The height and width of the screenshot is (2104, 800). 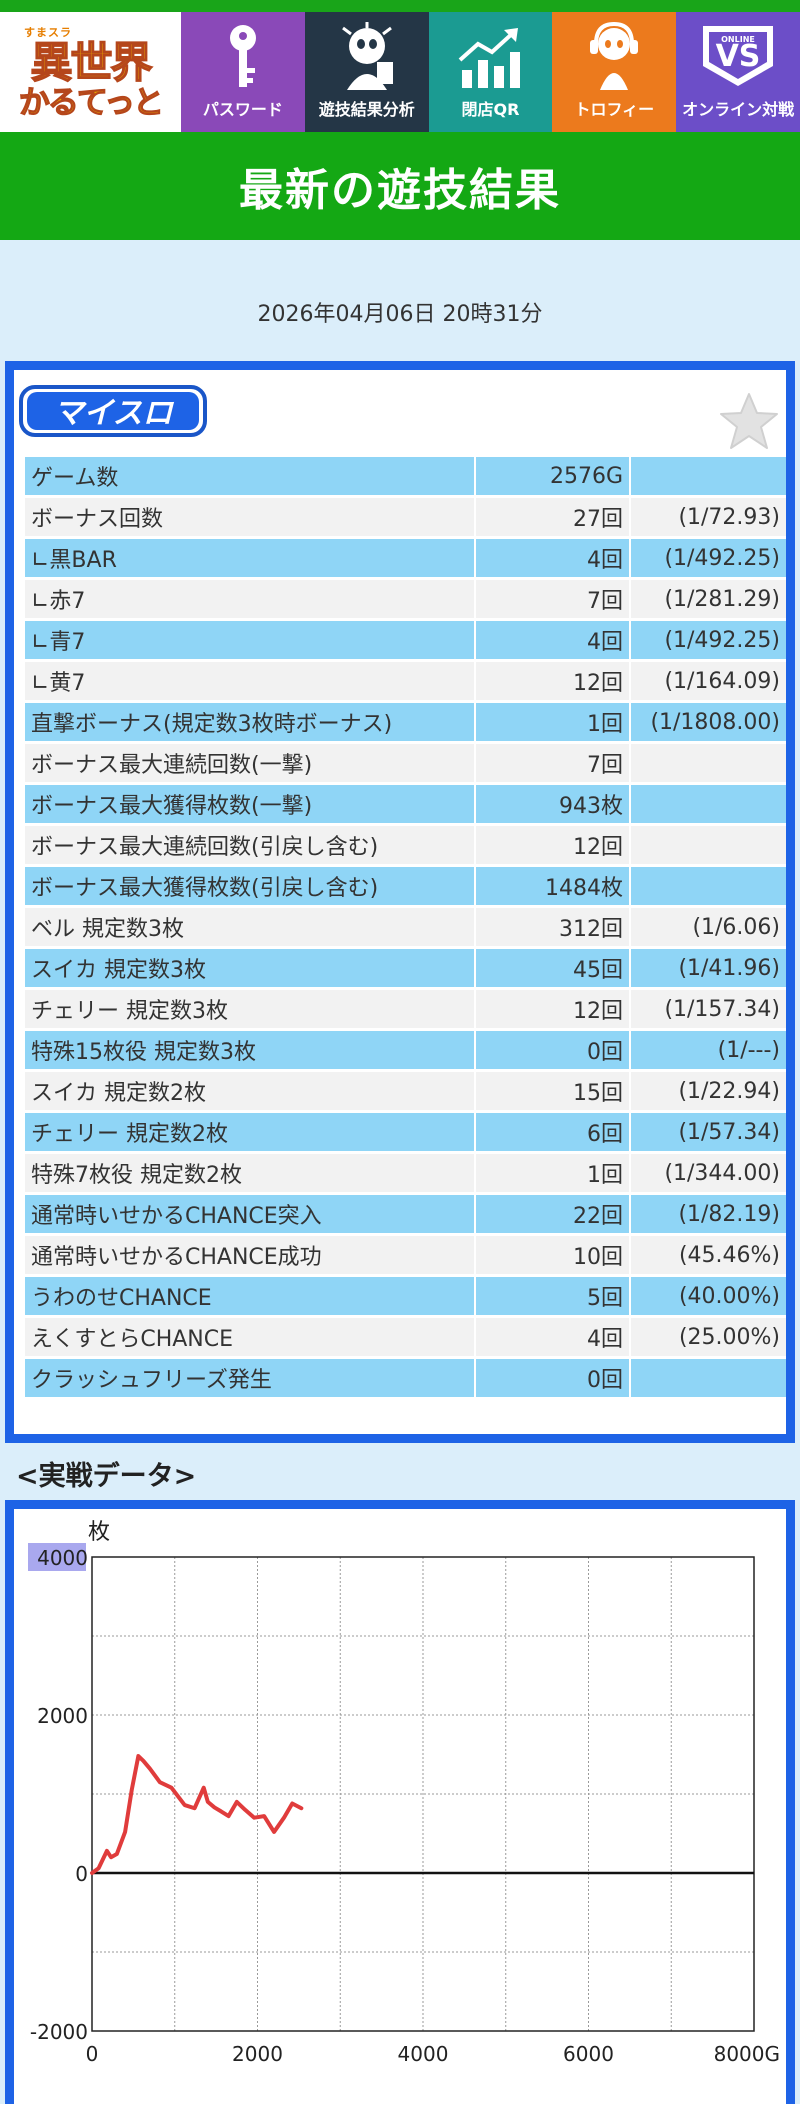 What do you see at coordinates (405, 1132) in the screenshot?
I see `stats-row: チェリー 規定数2枚 6回 (1/57.34)` at bounding box center [405, 1132].